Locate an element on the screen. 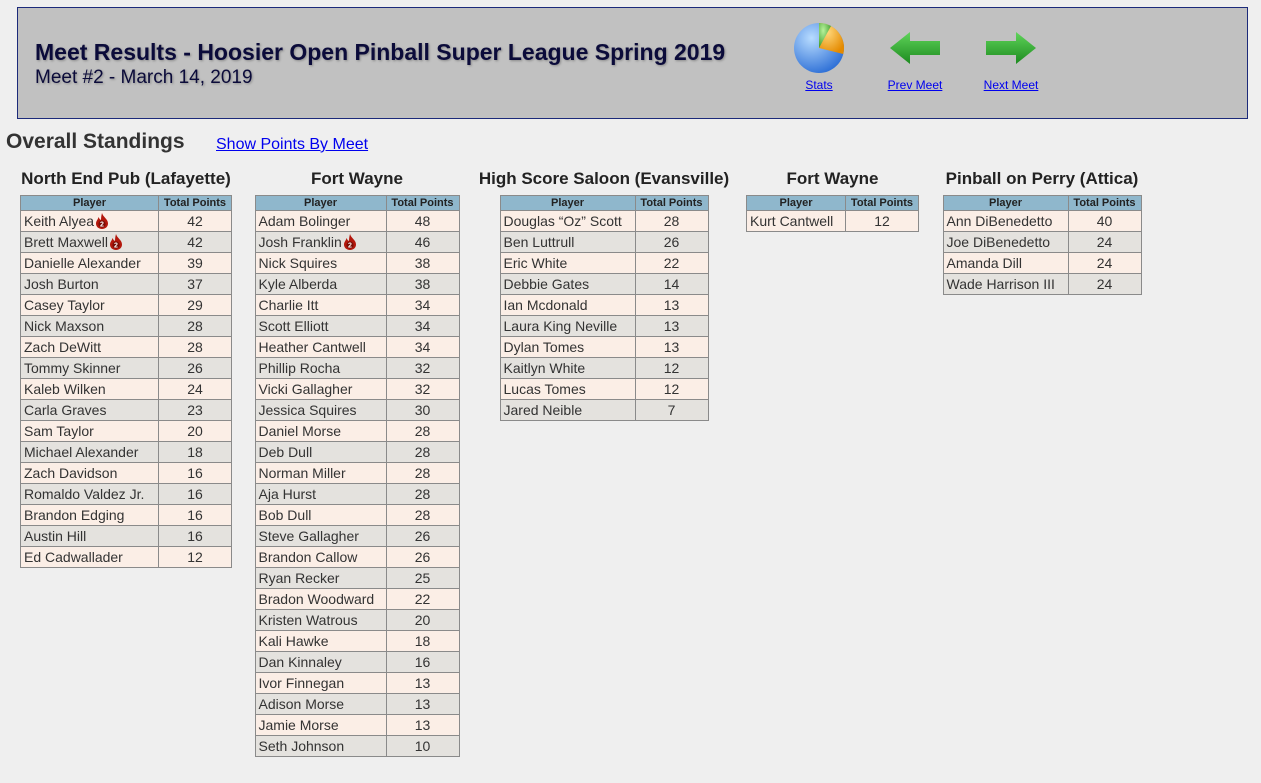 The height and width of the screenshot is (783, 1261). player-name: Keith Alyea is located at coordinates (59, 221).